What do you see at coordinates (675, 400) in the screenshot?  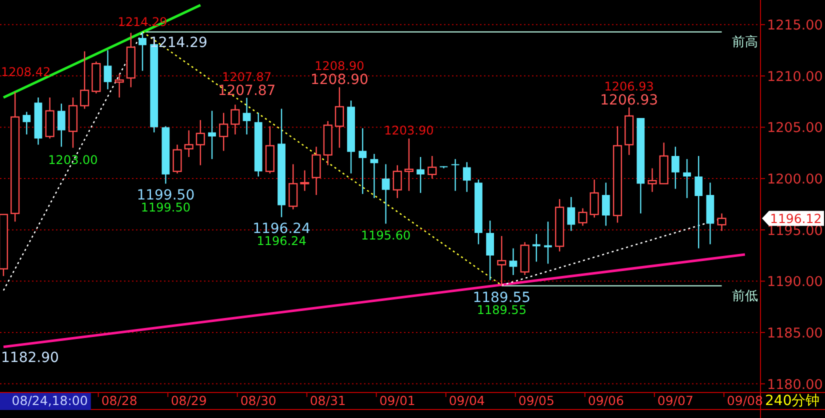 I see `x-tick-label: 09/07` at bounding box center [675, 400].